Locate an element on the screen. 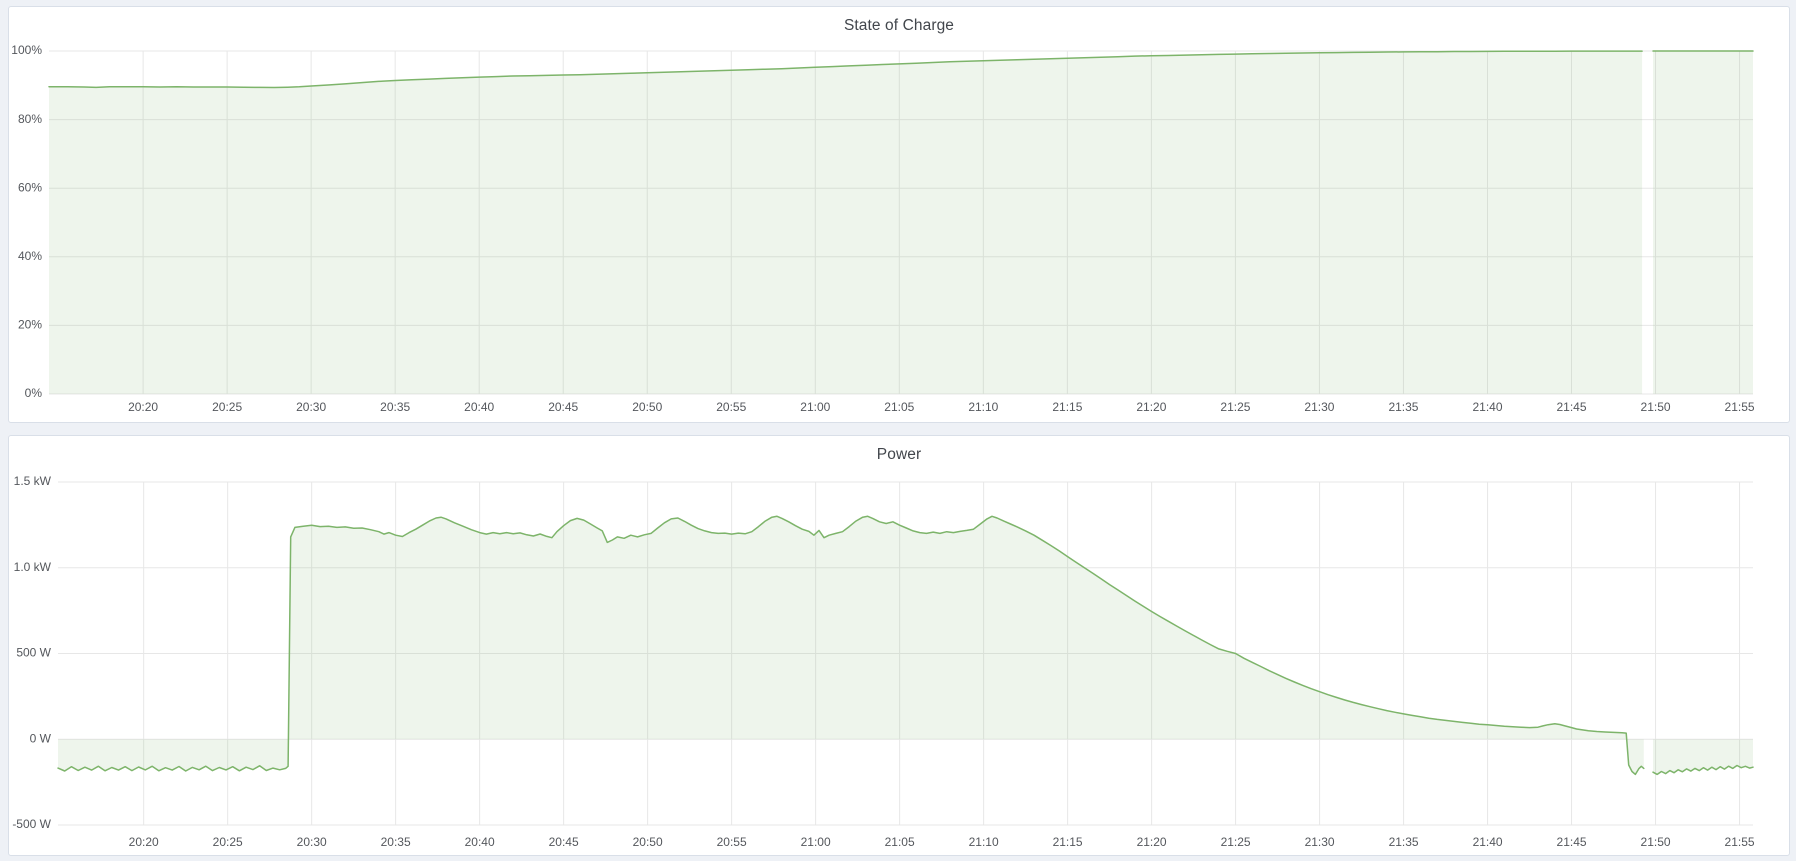 The image size is (1796, 861). y-axis-tick-label: 500 W is located at coordinates (33, 653).